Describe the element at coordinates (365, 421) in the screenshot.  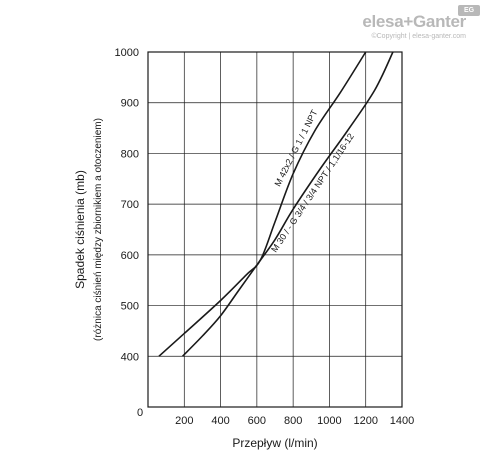
I see `x-tick-label-1200: 1200` at that location.